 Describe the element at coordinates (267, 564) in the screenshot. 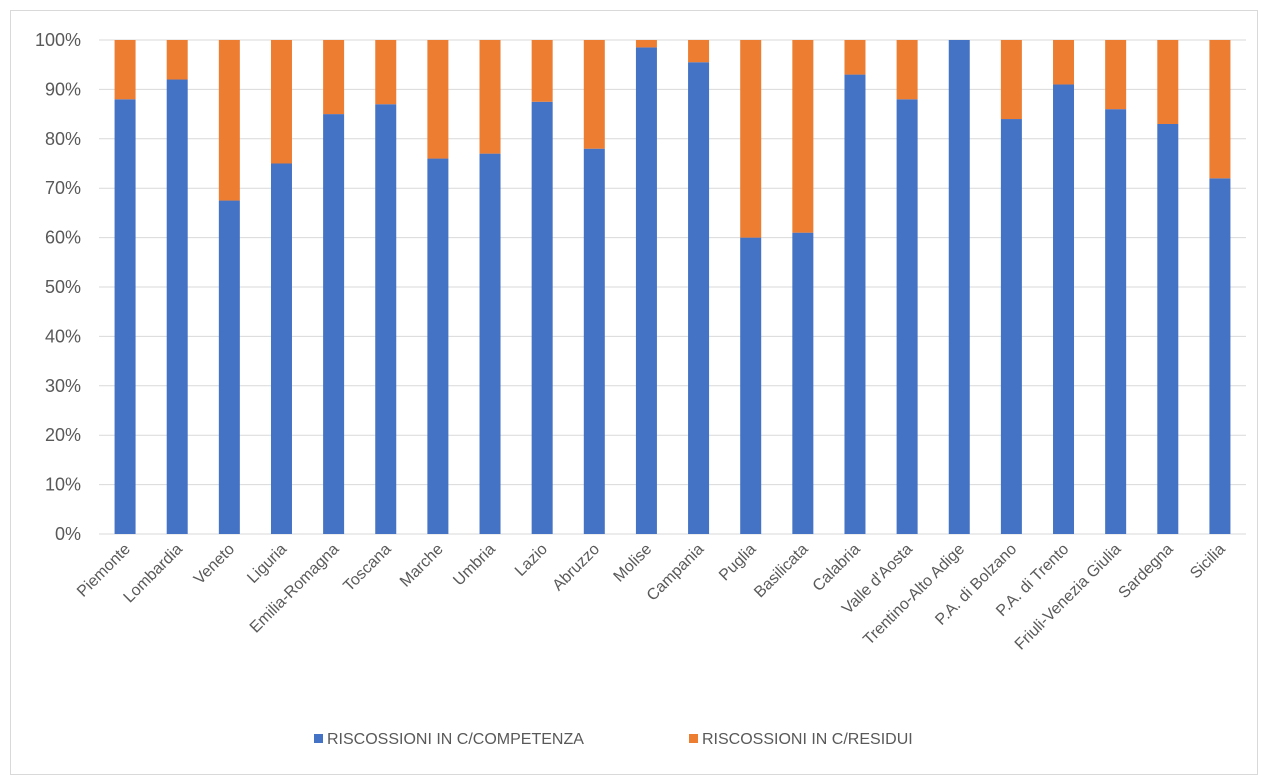

I see `x-tick-label: Liguria` at that location.